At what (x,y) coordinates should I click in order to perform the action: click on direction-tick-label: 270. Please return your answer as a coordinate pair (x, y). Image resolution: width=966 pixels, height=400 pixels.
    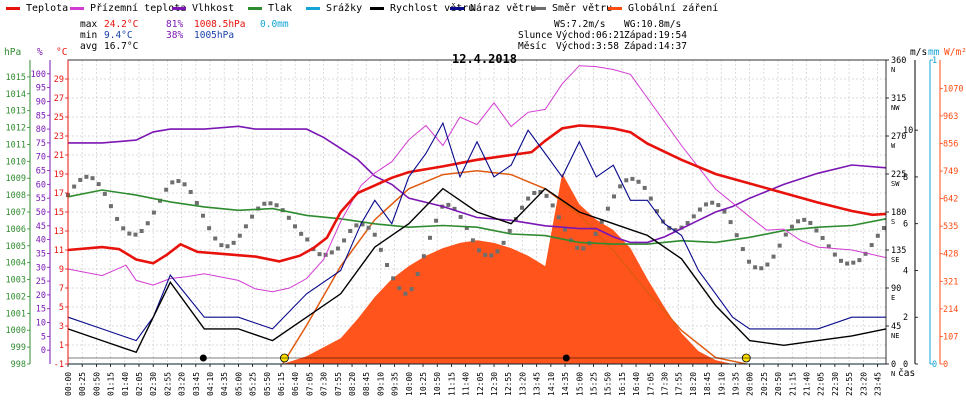
    Looking at the image, I should click on (898, 137).